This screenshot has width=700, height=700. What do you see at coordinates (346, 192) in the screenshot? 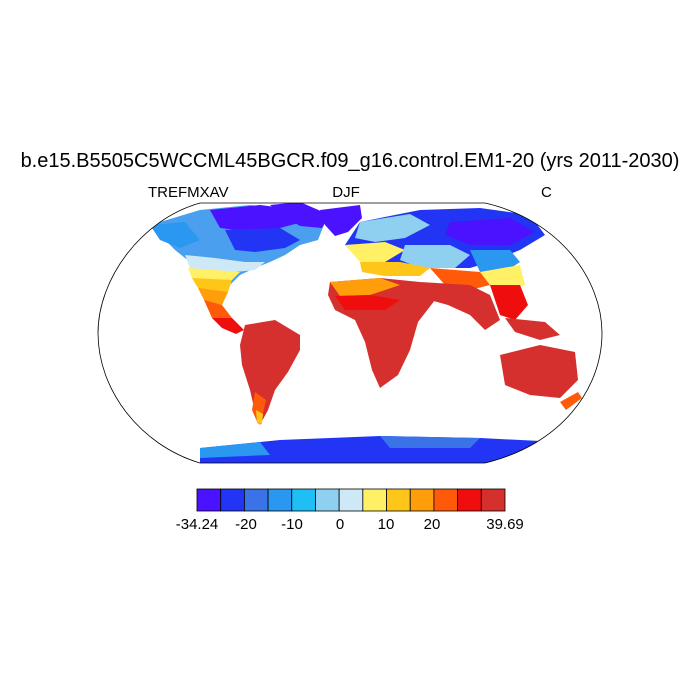
I see `season-label: DJF` at bounding box center [346, 192].